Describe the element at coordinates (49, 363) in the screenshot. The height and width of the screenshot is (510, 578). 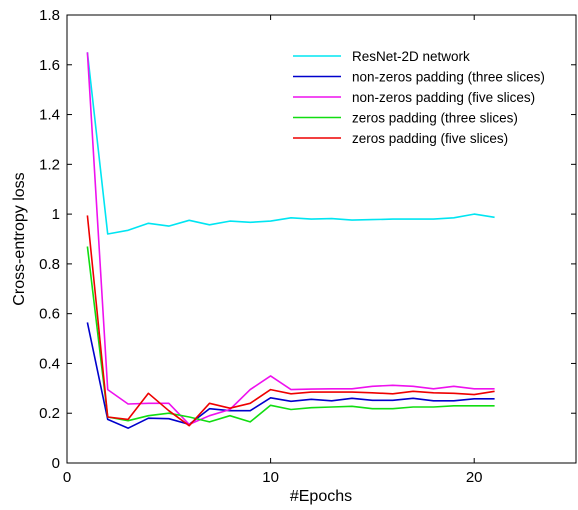
I see `y-tick-label: 0.4` at that location.